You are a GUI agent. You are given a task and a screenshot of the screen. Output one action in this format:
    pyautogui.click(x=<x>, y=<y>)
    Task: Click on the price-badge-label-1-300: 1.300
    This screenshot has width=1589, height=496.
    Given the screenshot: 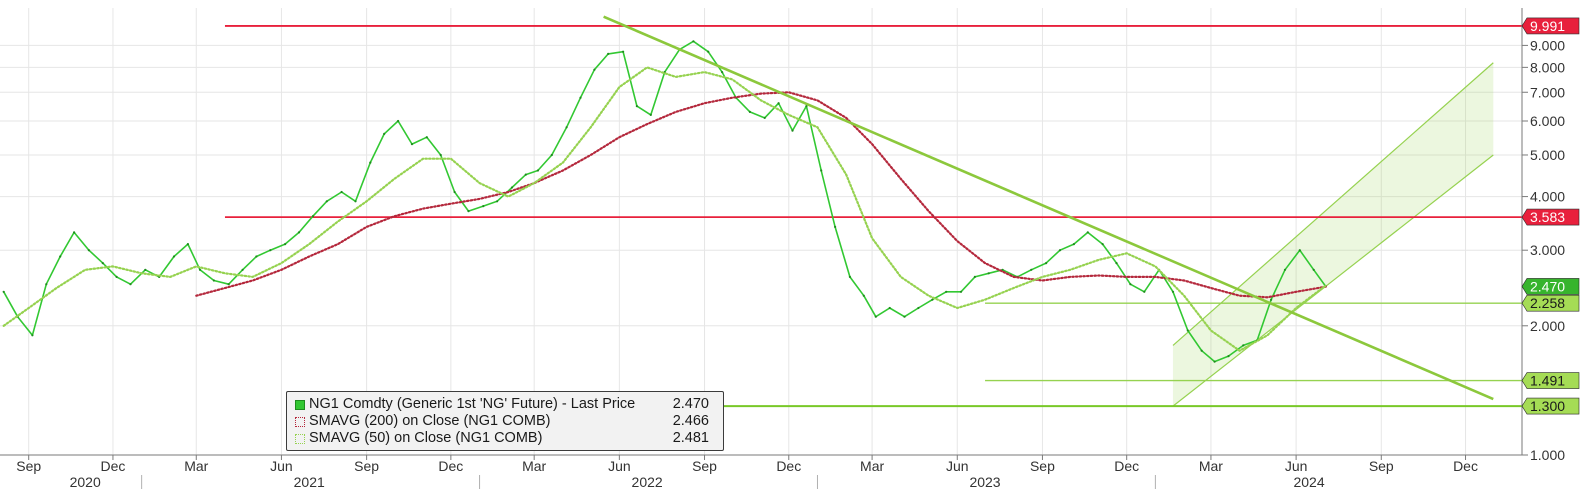 What is the action you would take?
    pyautogui.click(x=1547, y=406)
    